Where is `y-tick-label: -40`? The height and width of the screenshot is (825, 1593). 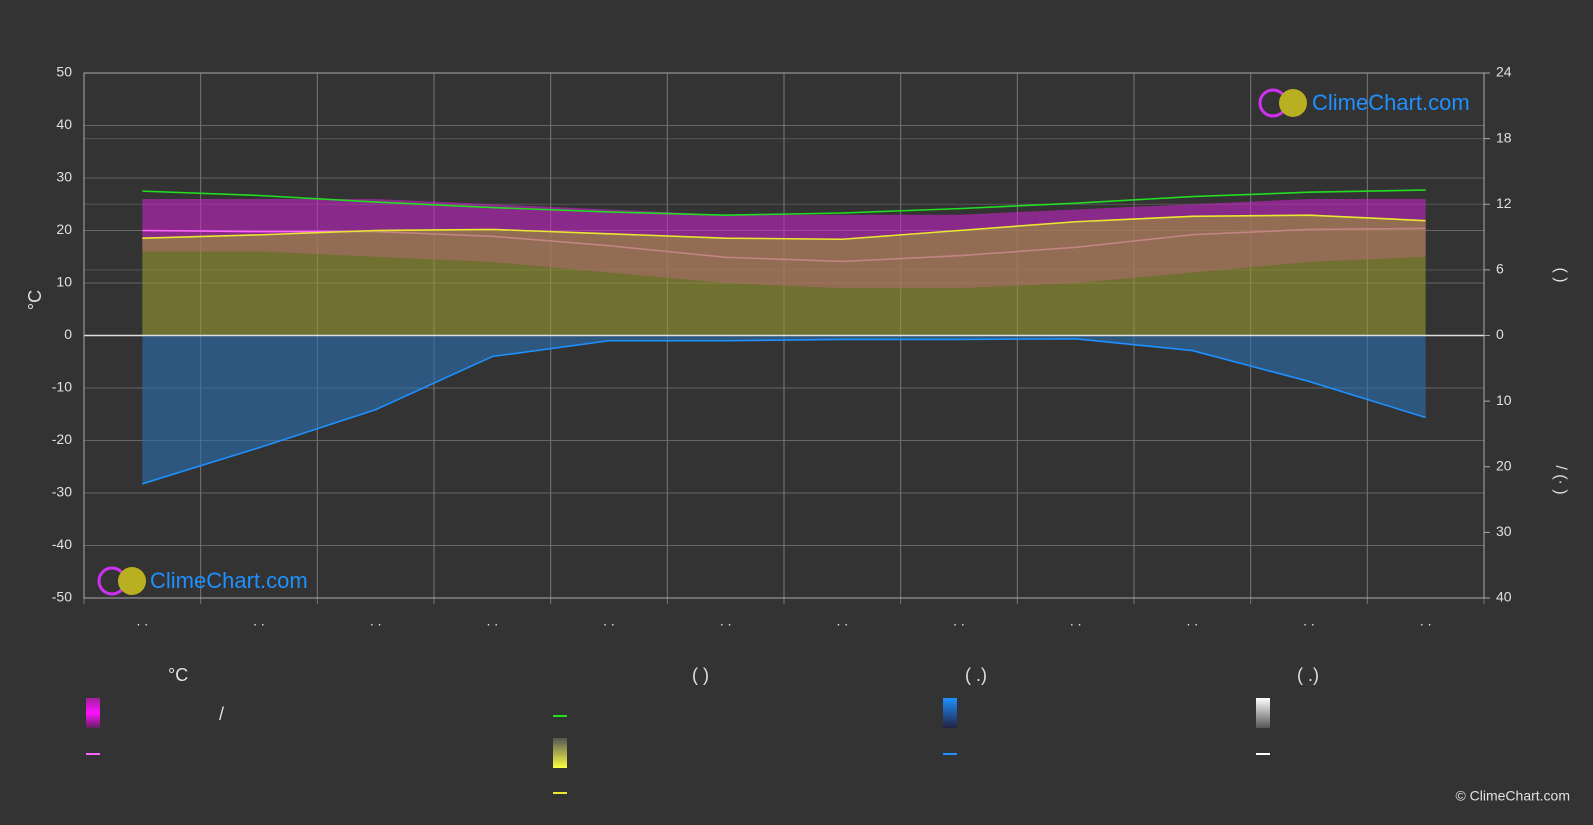
y-tick-label: -40 is located at coordinates (62, 544).